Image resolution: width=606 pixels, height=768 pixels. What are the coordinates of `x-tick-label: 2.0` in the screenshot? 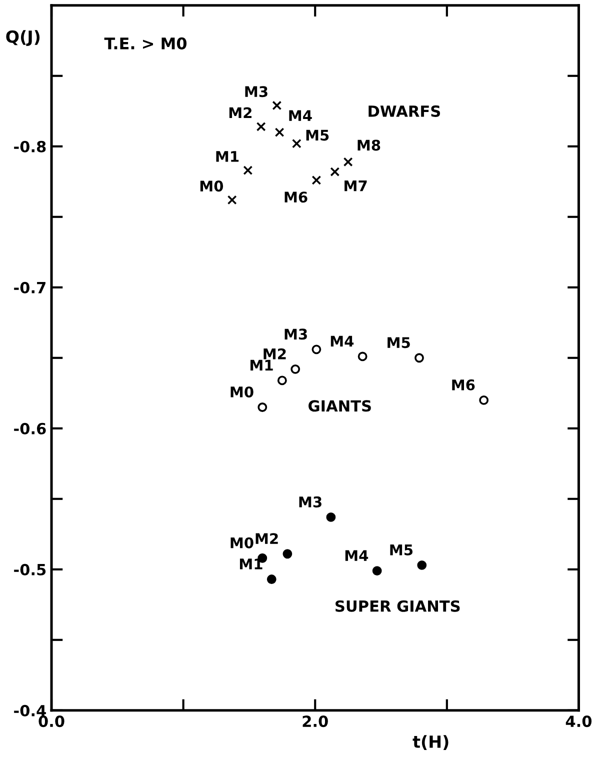 It's located at (315, 722).